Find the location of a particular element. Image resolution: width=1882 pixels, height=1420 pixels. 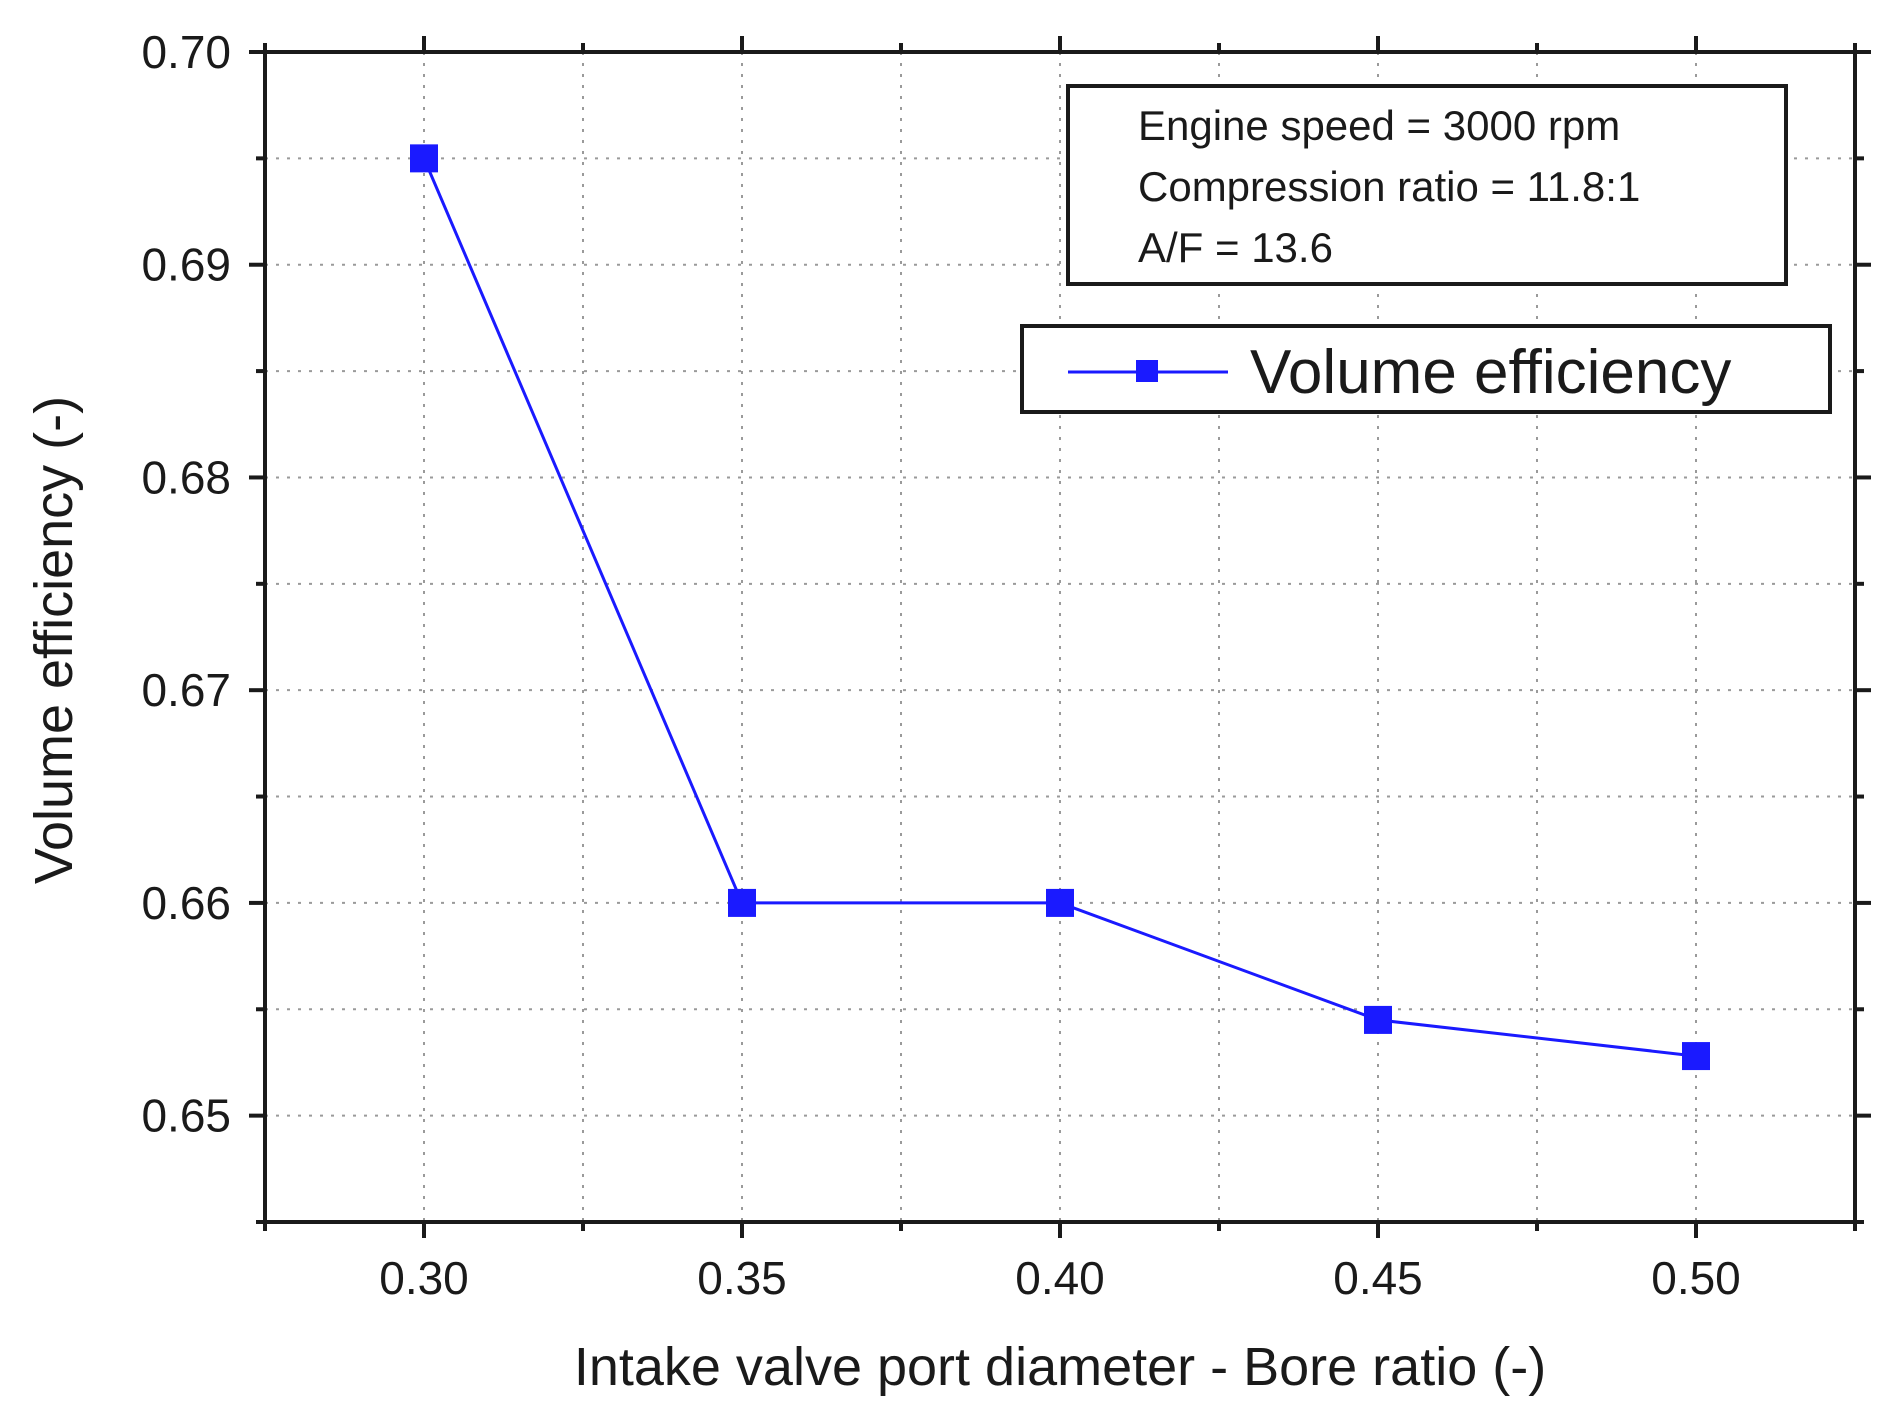

legend: Volume efficiency is located at coordinates (1426, 369).